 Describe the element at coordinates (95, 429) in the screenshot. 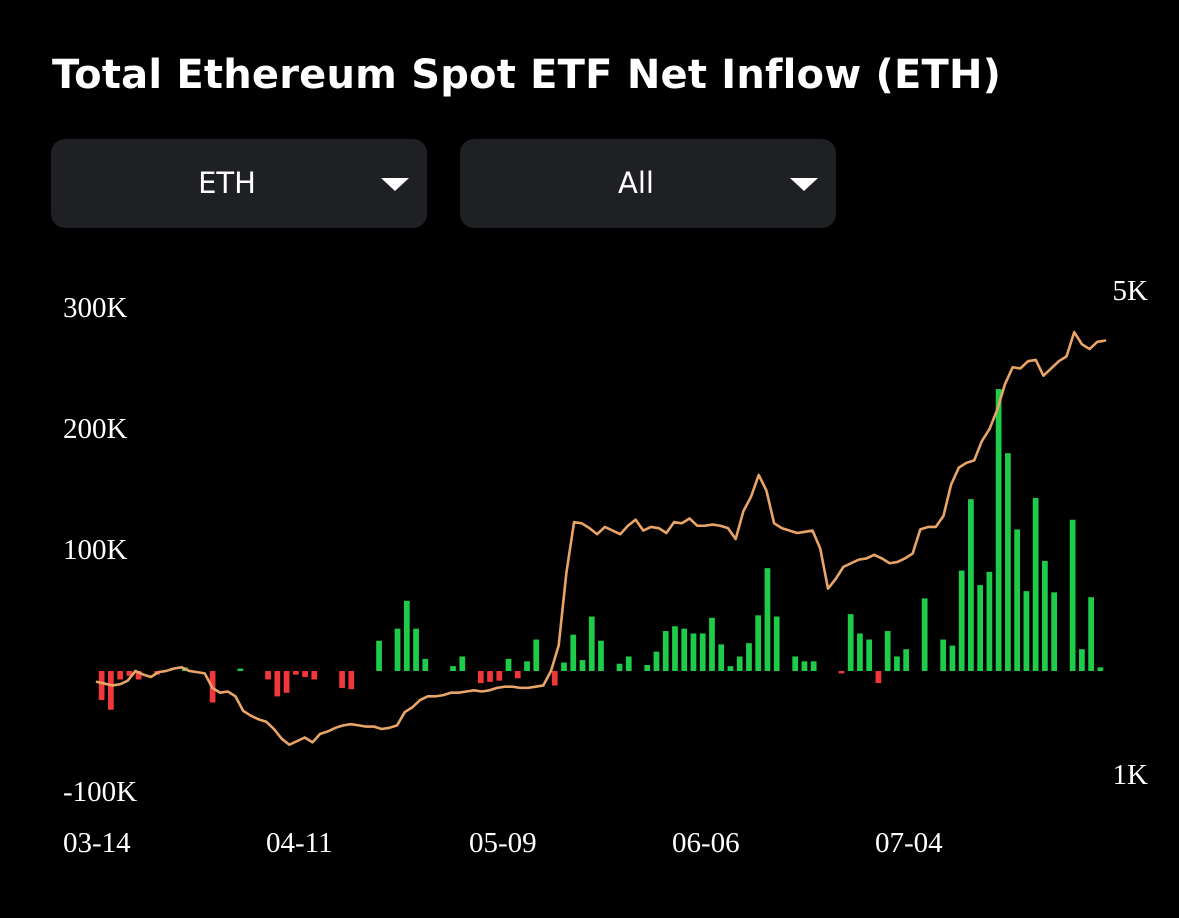

I see `left-axis-tick-label: 200K` at that location.